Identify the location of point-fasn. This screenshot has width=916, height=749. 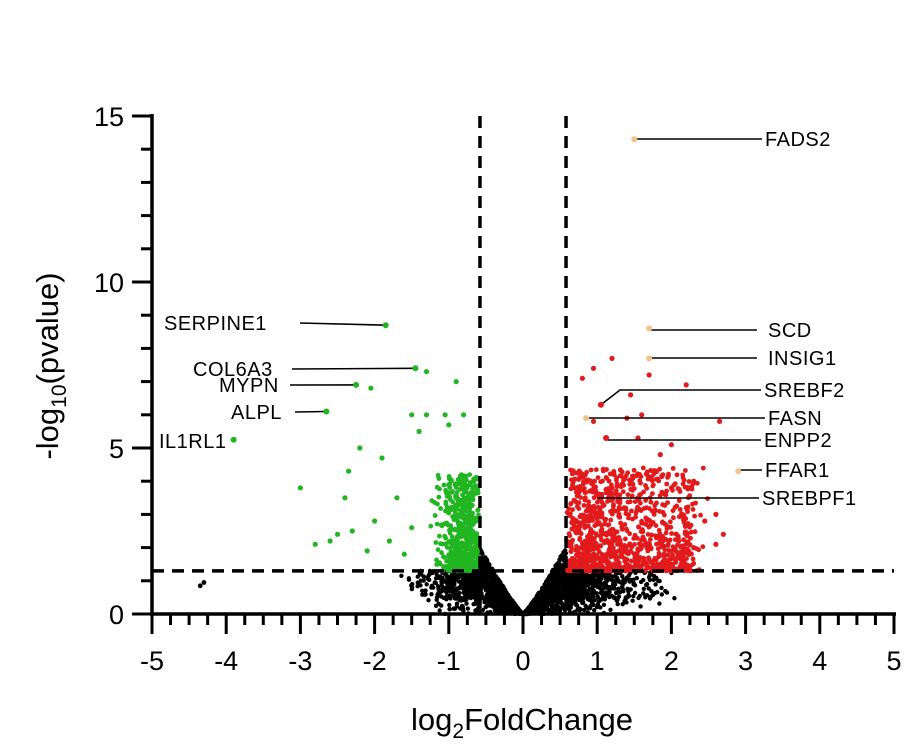
(586, 418).